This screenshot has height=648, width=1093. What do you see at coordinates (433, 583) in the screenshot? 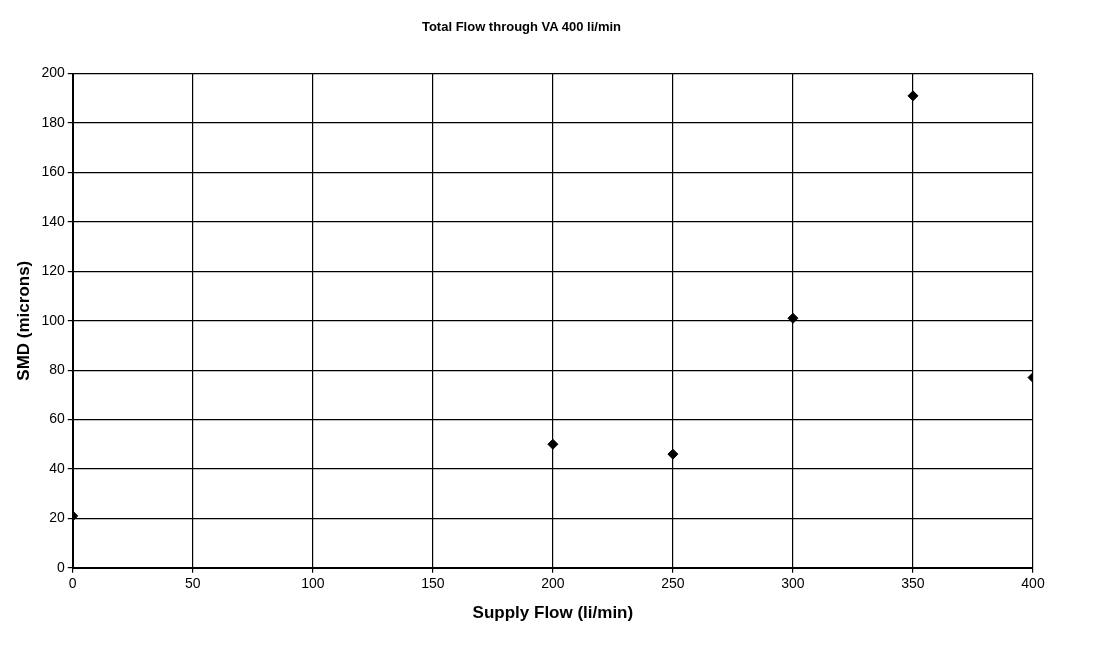
I see `x-tick-label: 150` at bounding box center [433, 583].